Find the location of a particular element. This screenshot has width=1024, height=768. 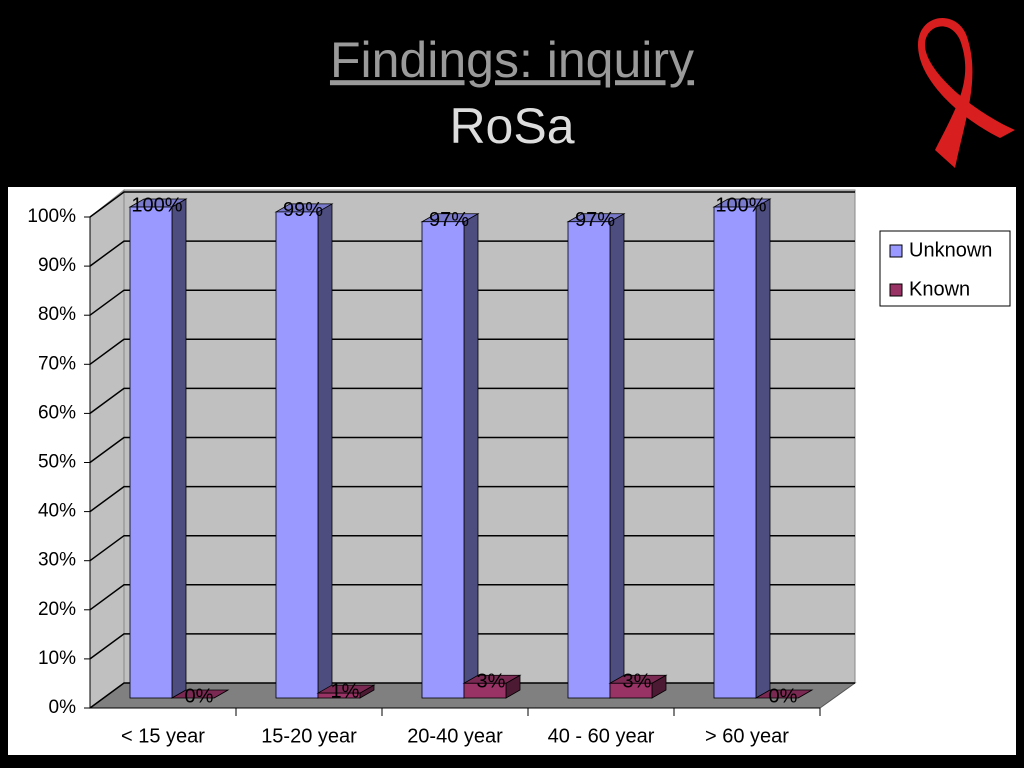

data-label: 1% is located at coordinates (345, 691).